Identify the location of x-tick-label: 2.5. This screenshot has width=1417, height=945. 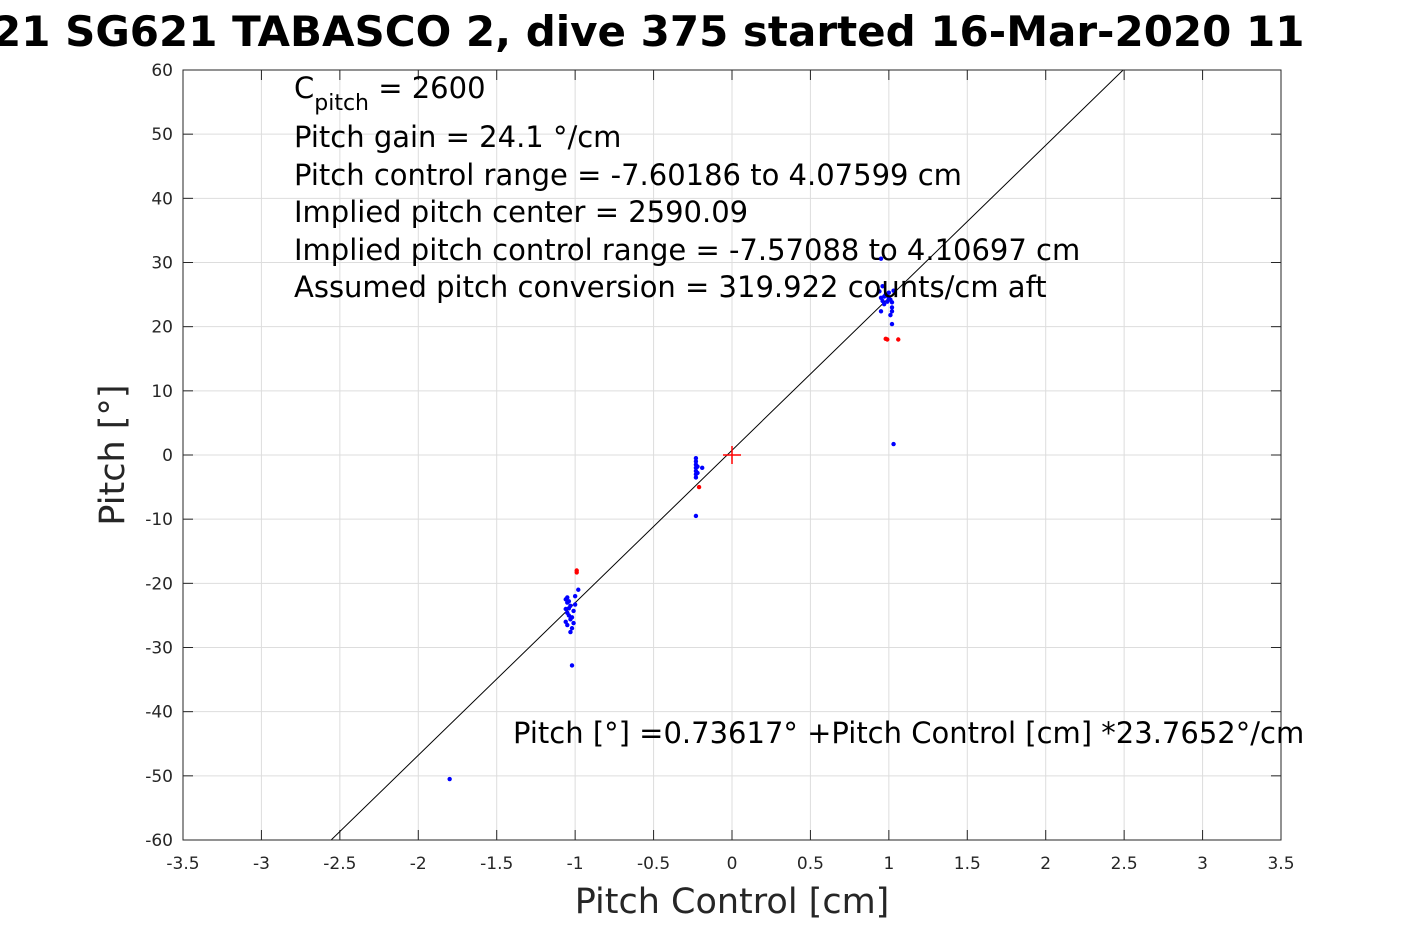
(1124, 864).